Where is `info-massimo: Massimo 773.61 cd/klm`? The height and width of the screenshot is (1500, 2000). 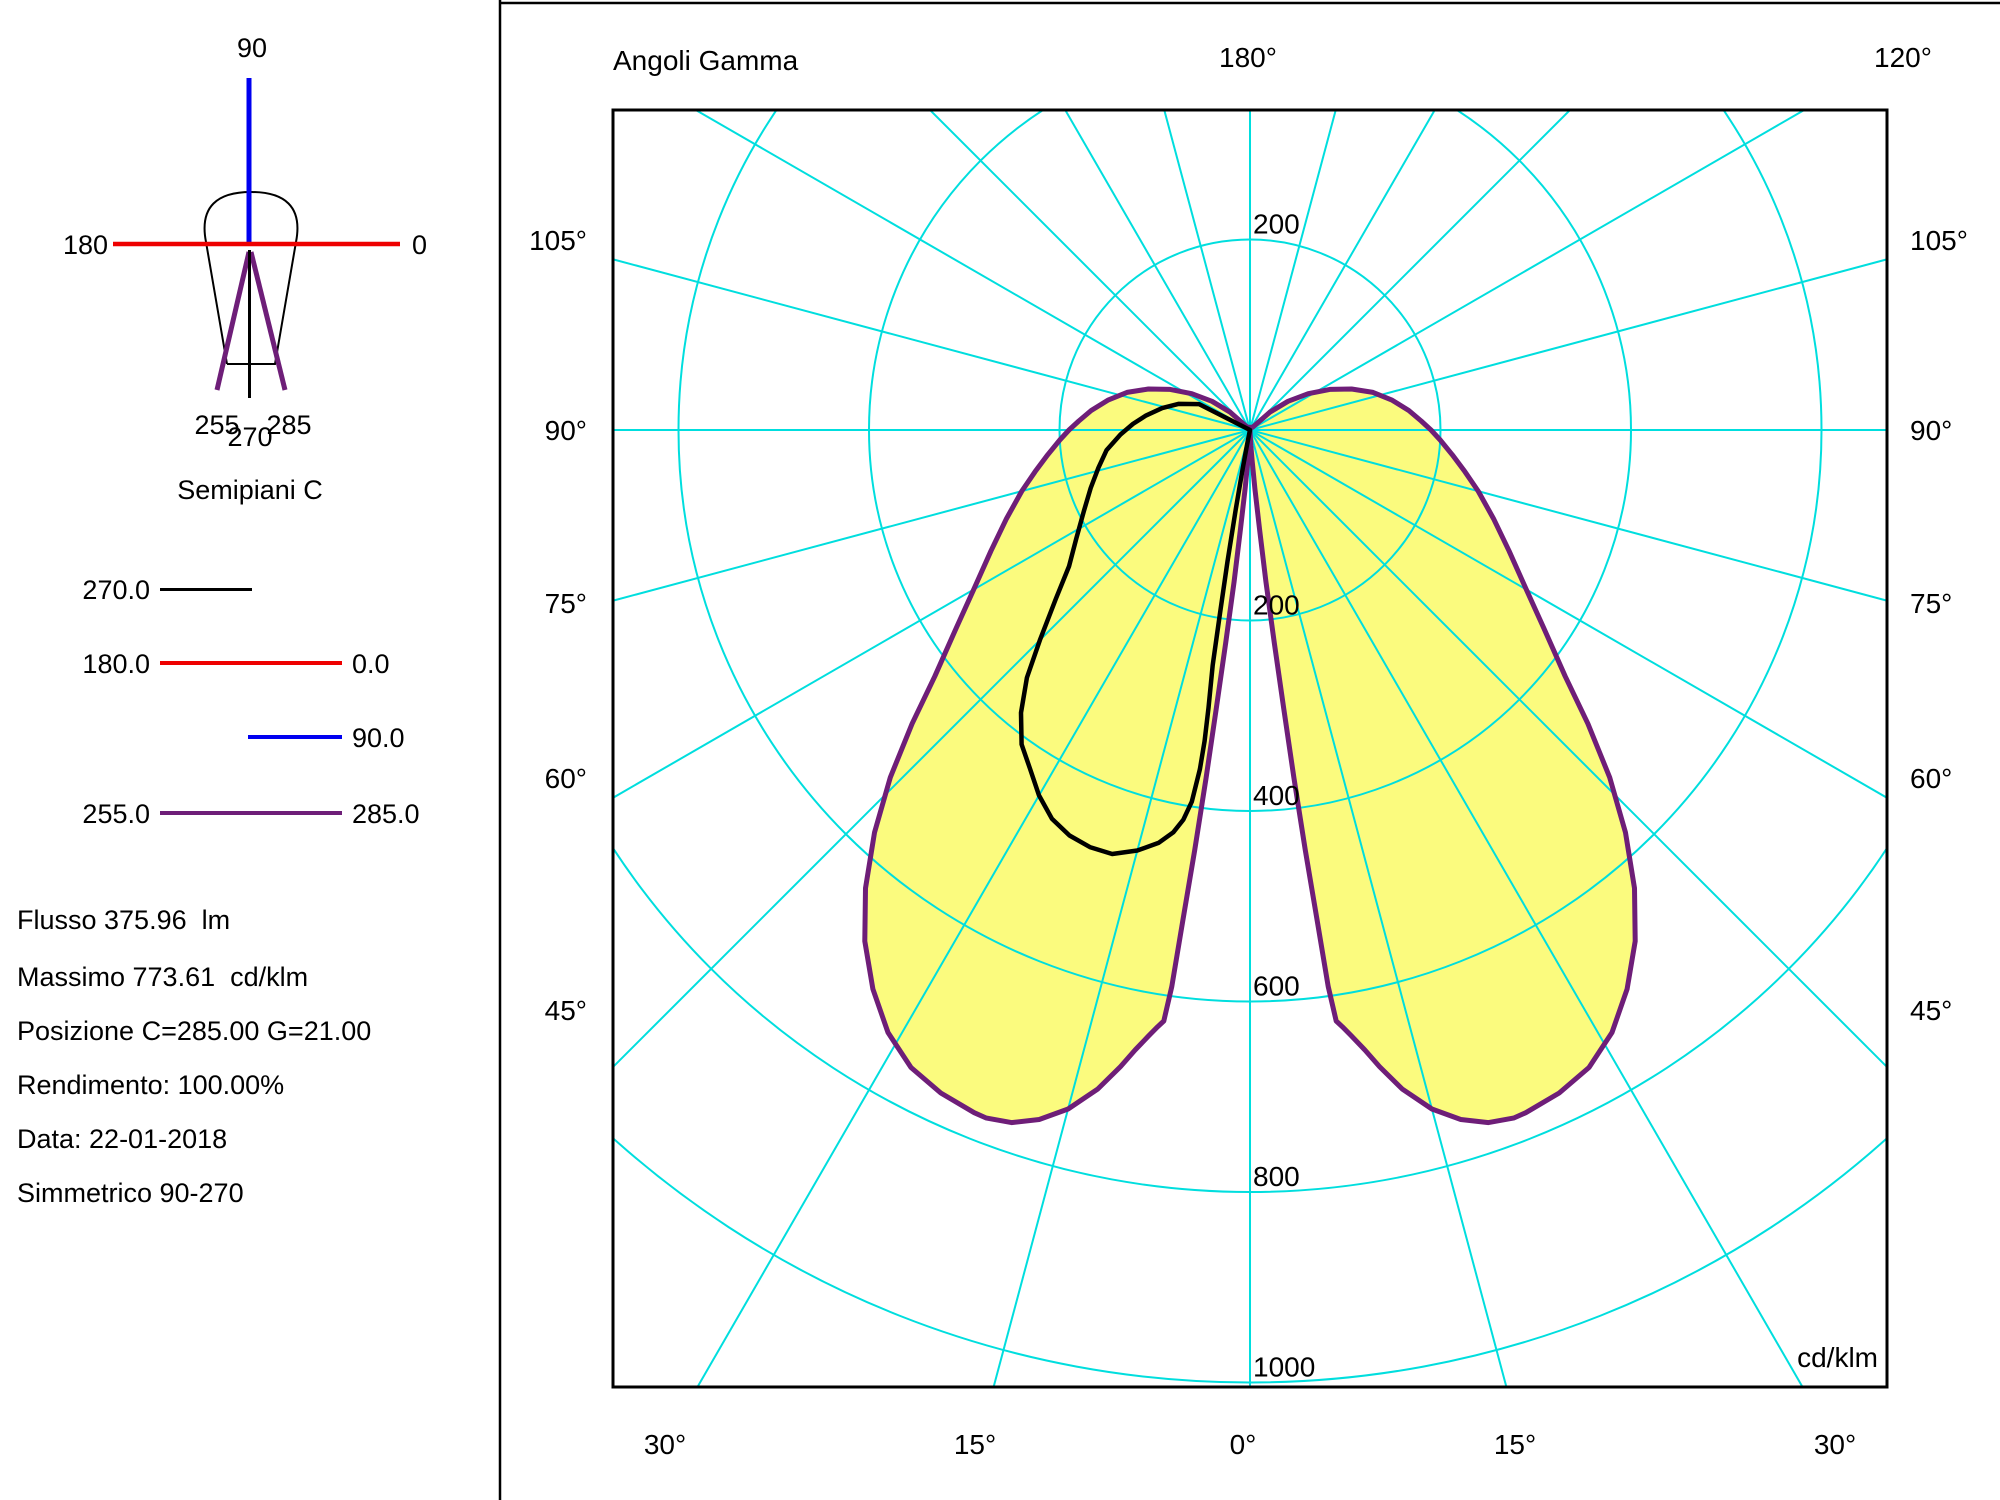 info-massimo: Massimo 773.61 cd/klm is located at coordinates (163, 977).